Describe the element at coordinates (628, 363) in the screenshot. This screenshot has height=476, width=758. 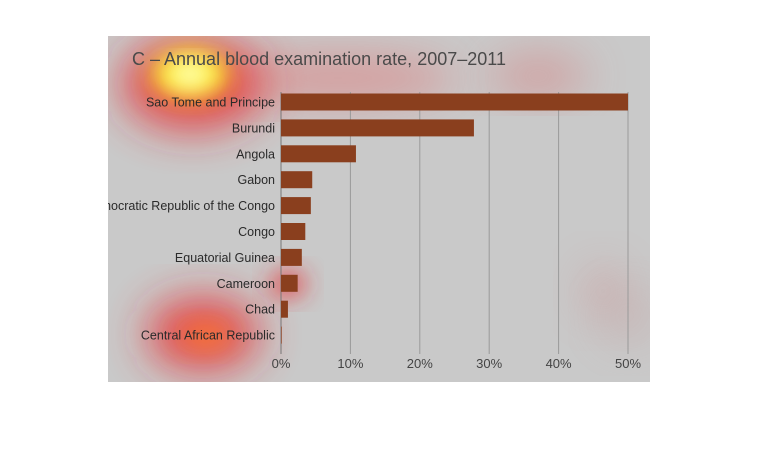
I see `x-tick-label: 50%` at that location.